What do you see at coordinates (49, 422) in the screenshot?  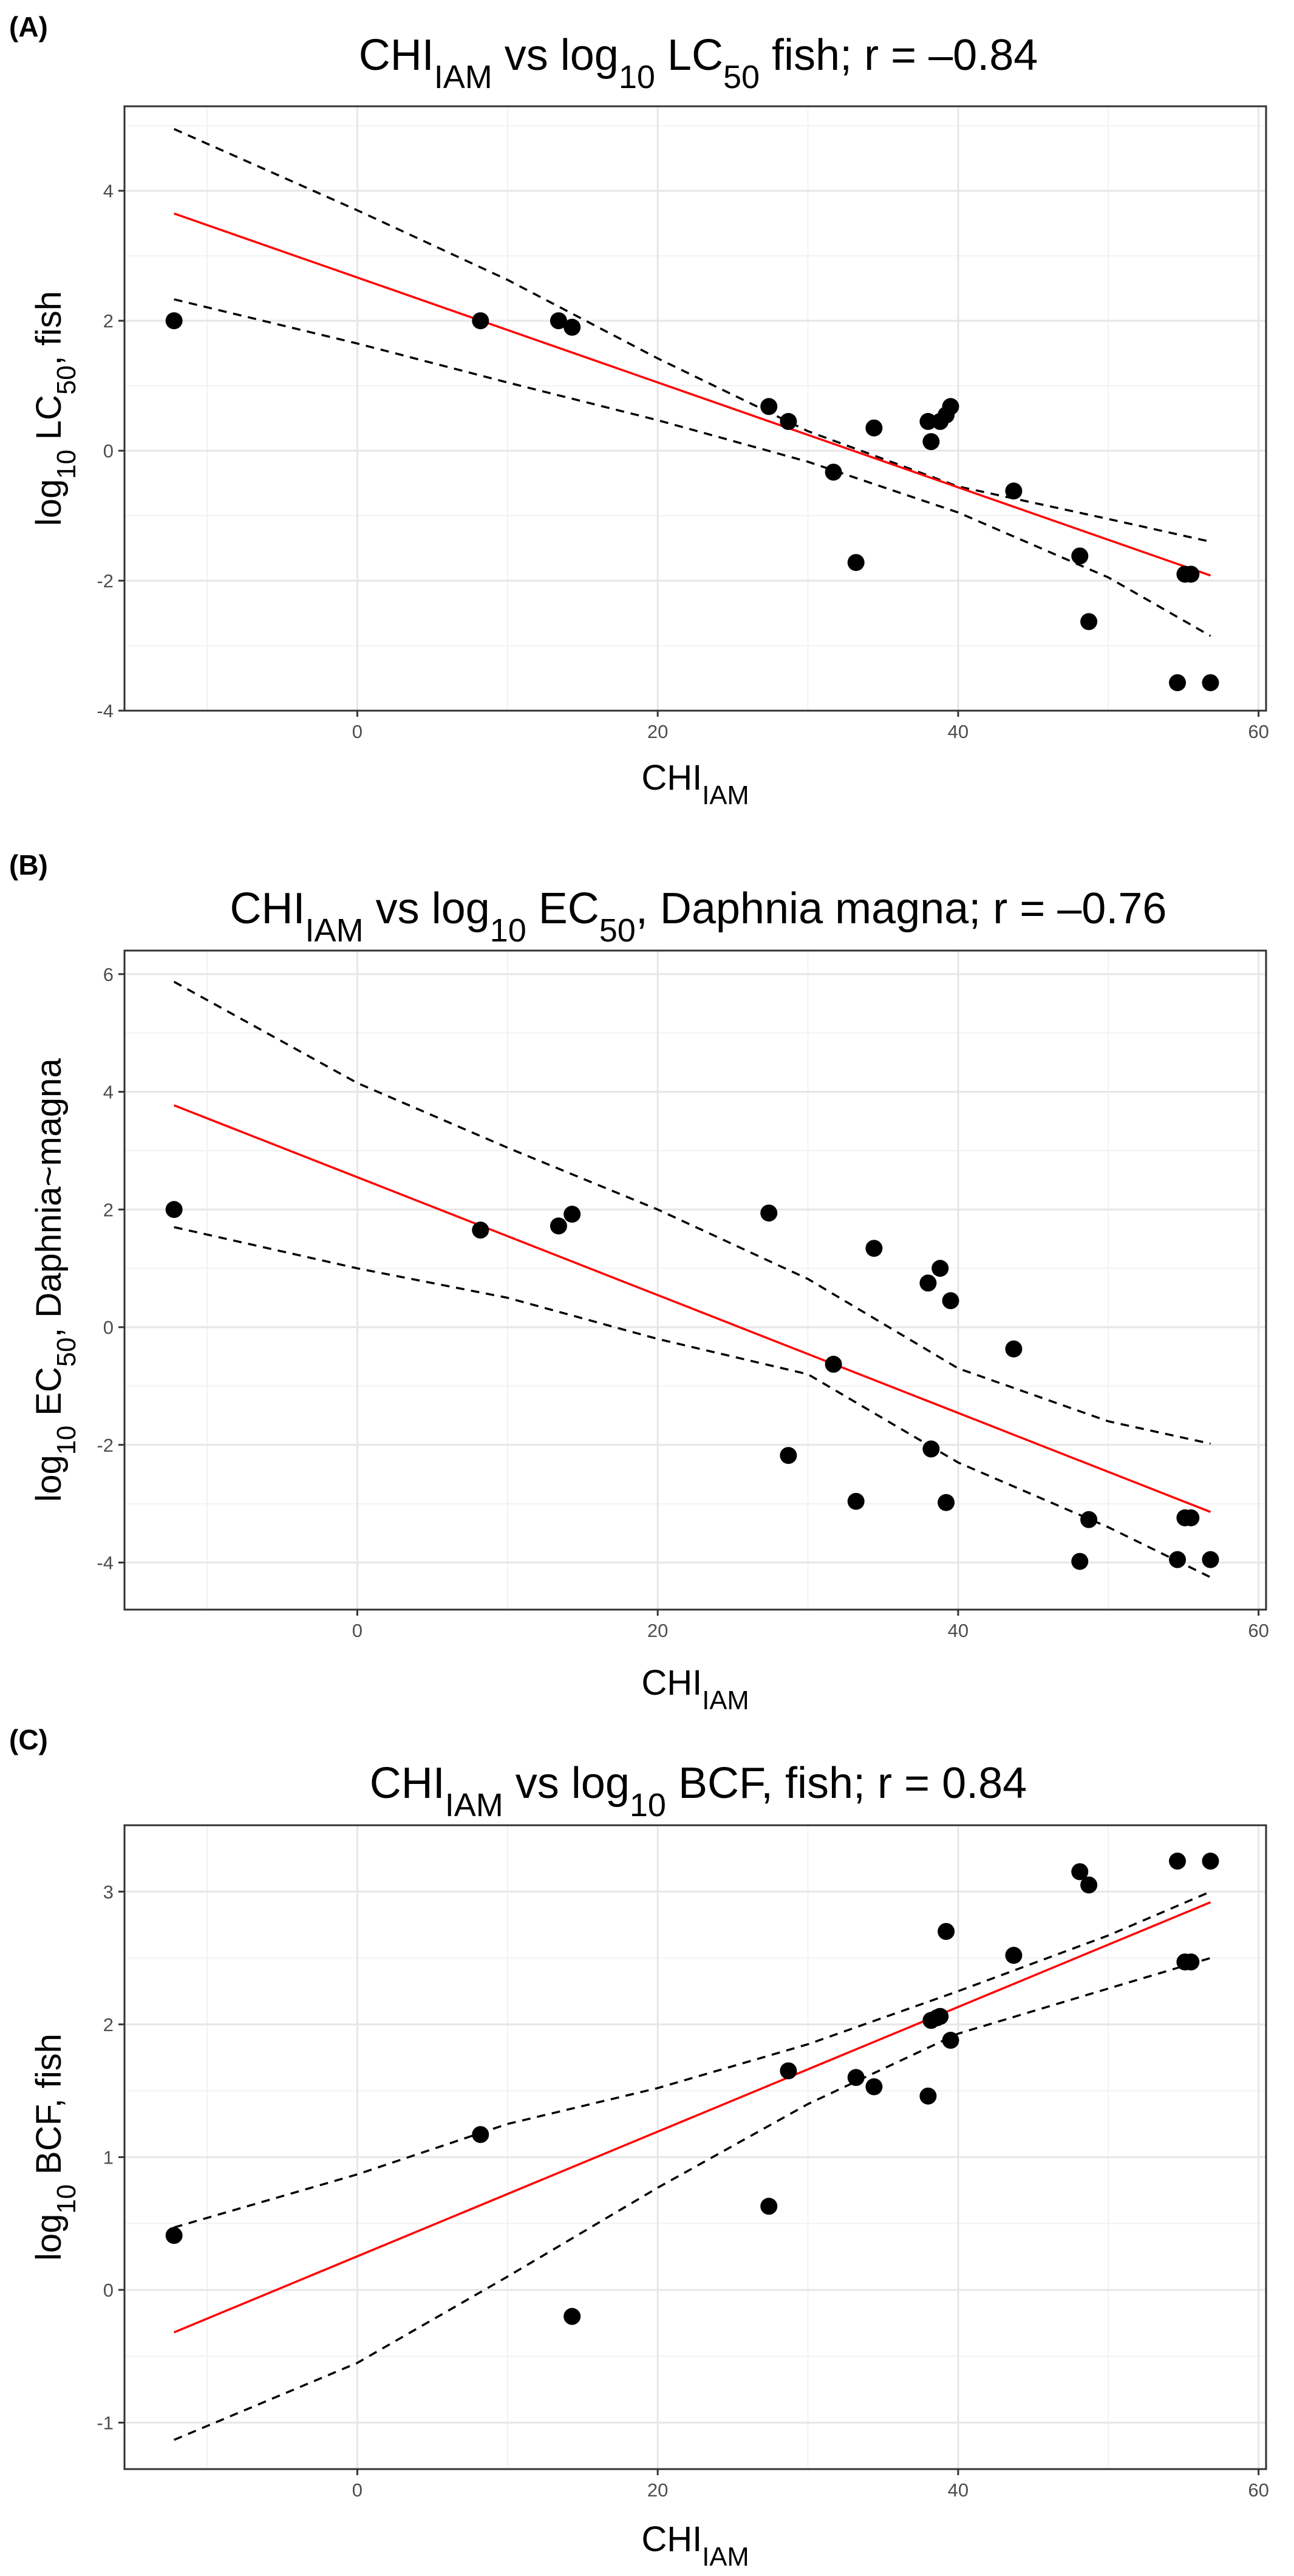 I see `y-axis-label-text: LC` at bounding box center [49, 422].